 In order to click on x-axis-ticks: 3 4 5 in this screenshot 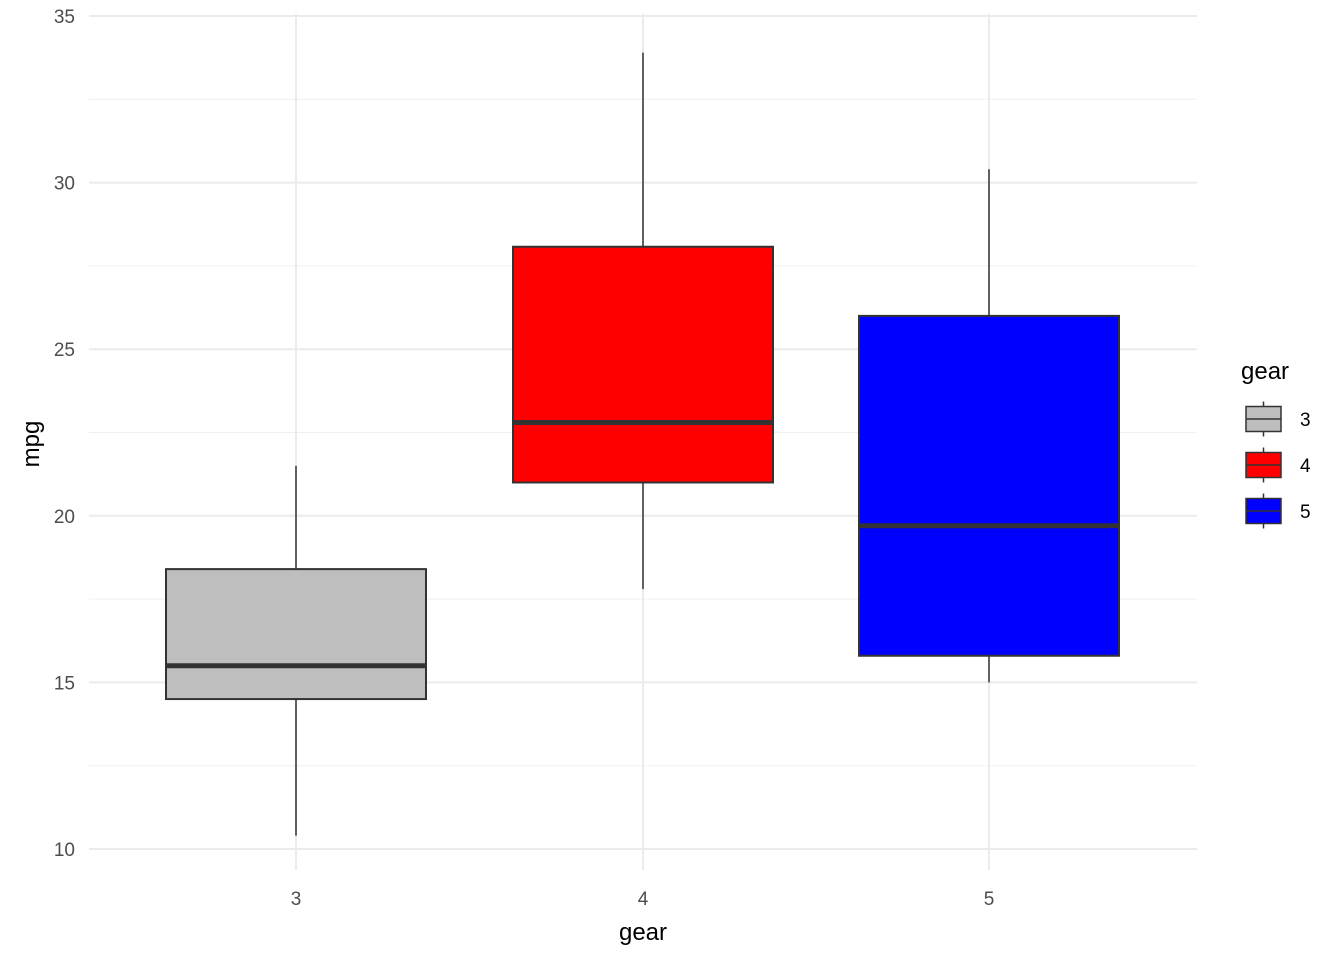, I will do `click(643, 899)`.